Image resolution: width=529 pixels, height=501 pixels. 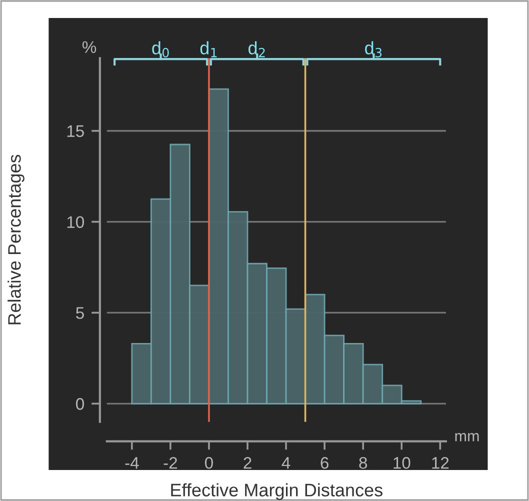 What do you see at coordinates (160, 49) in the screenshot?
I see `text: d$_{0}$` at bounding box center [160, 49].